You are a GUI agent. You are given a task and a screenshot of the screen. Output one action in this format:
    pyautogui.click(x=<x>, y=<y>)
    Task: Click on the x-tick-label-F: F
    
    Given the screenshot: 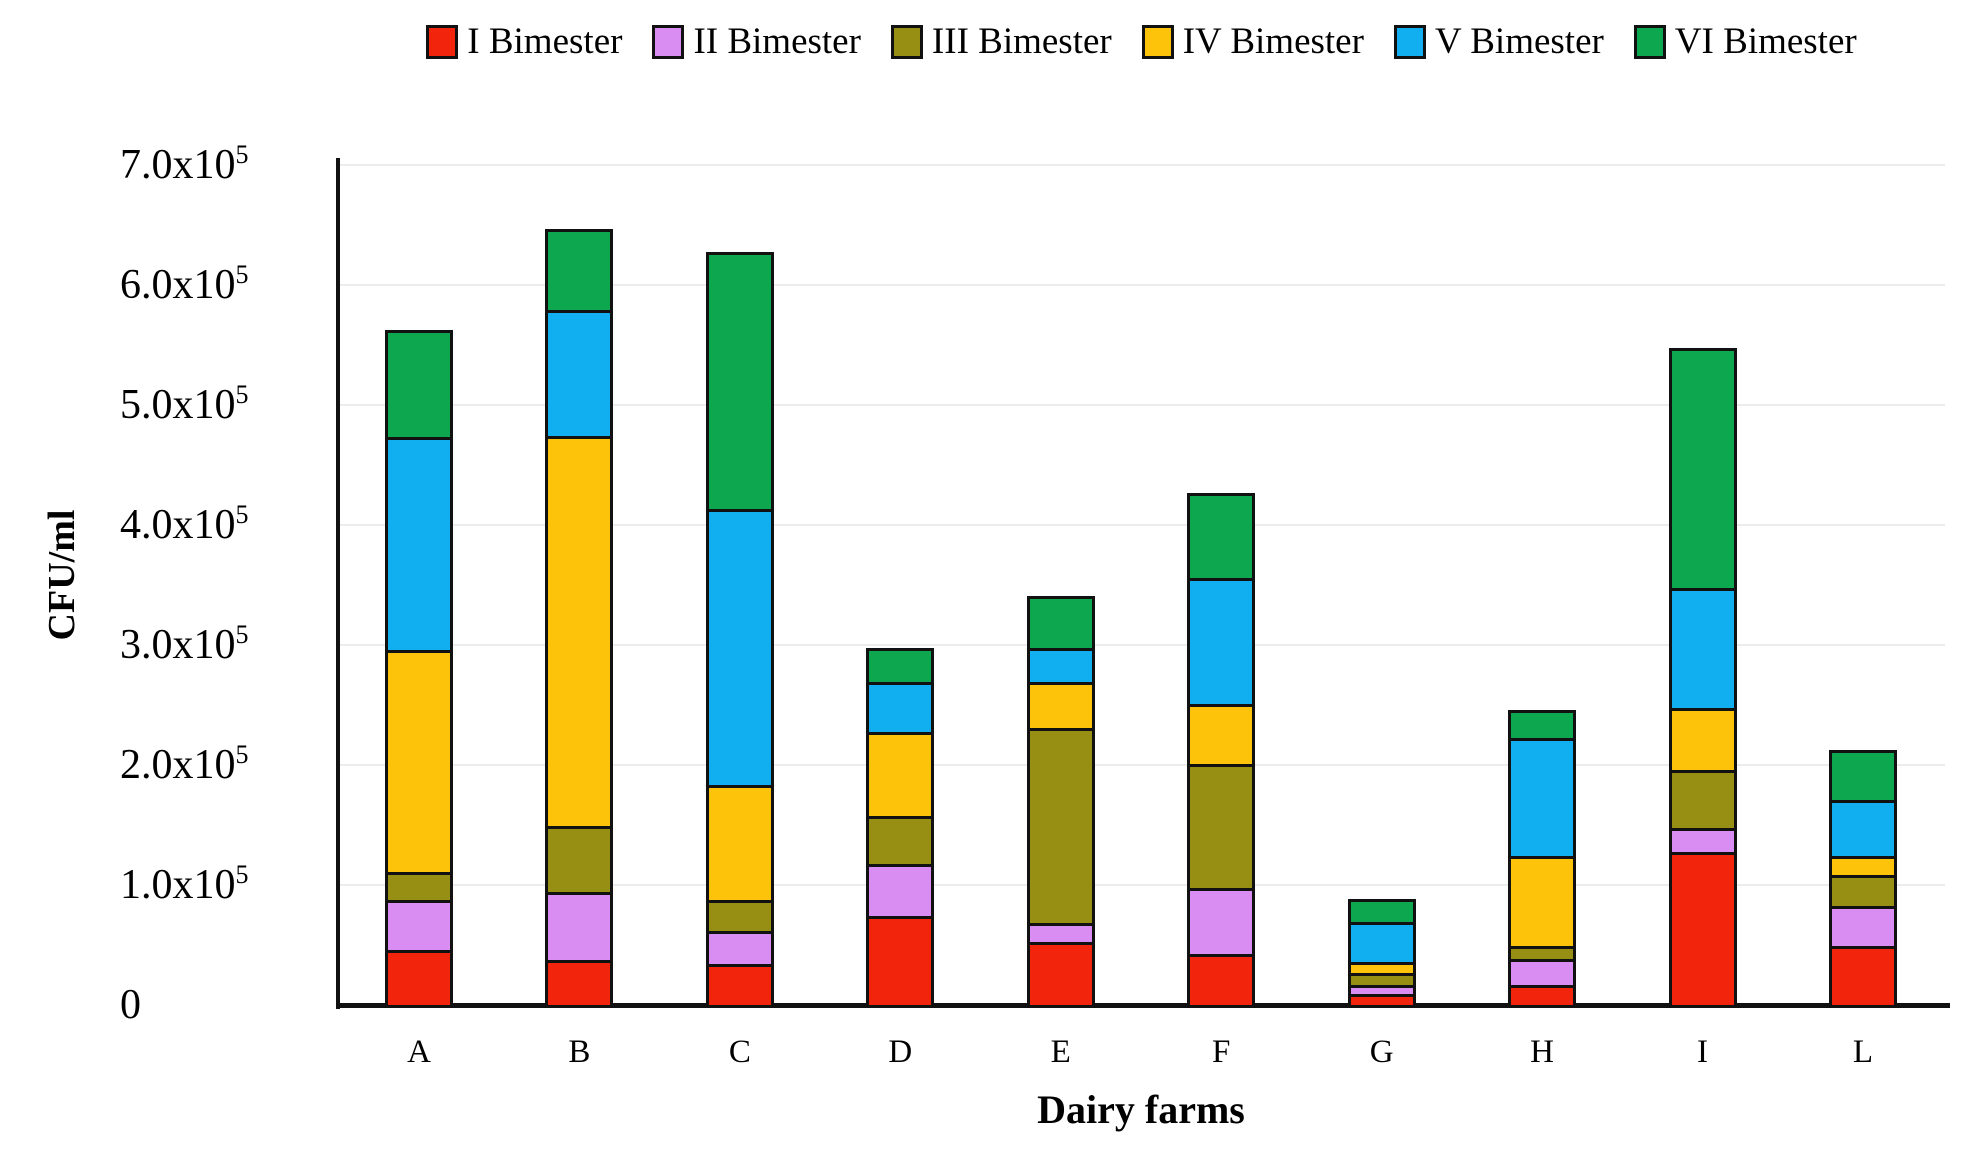 What is the action you would take?
    pyautogui.click(x=1221, y=1052)
    